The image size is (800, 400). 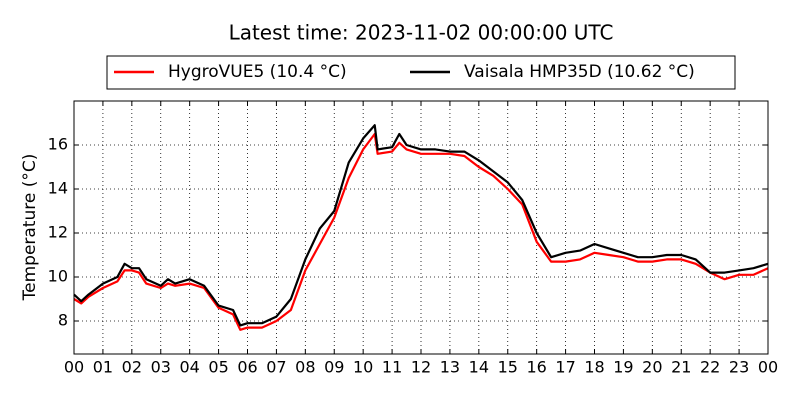 I want to click on x-tick-label: 18, so click(x=594, y=367).